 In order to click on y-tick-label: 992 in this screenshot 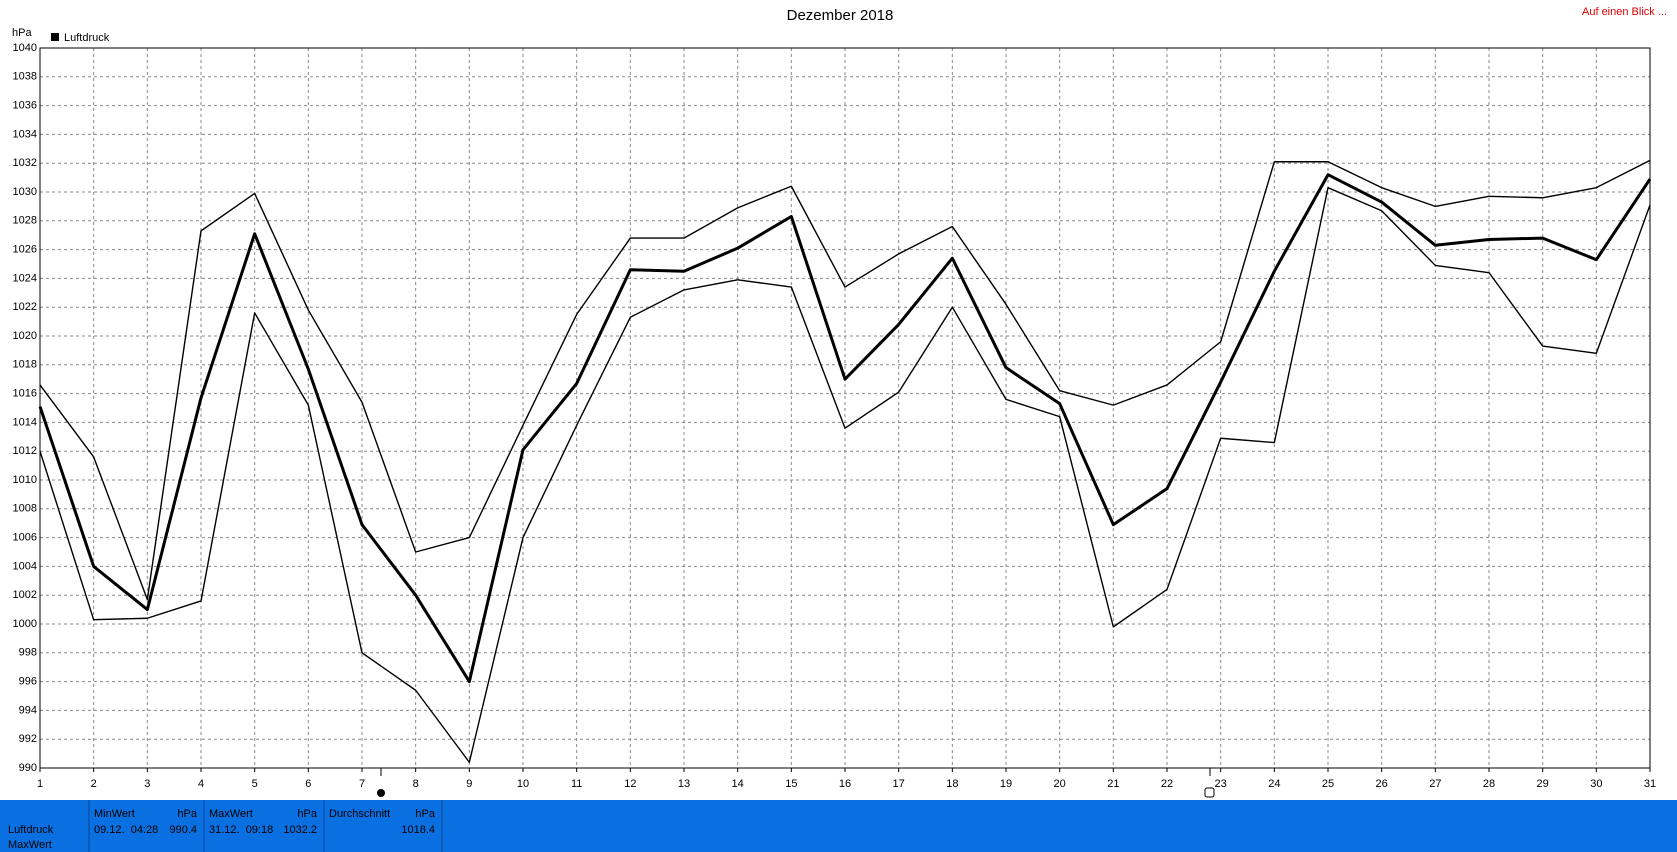, I will do `click(28, 739)`.